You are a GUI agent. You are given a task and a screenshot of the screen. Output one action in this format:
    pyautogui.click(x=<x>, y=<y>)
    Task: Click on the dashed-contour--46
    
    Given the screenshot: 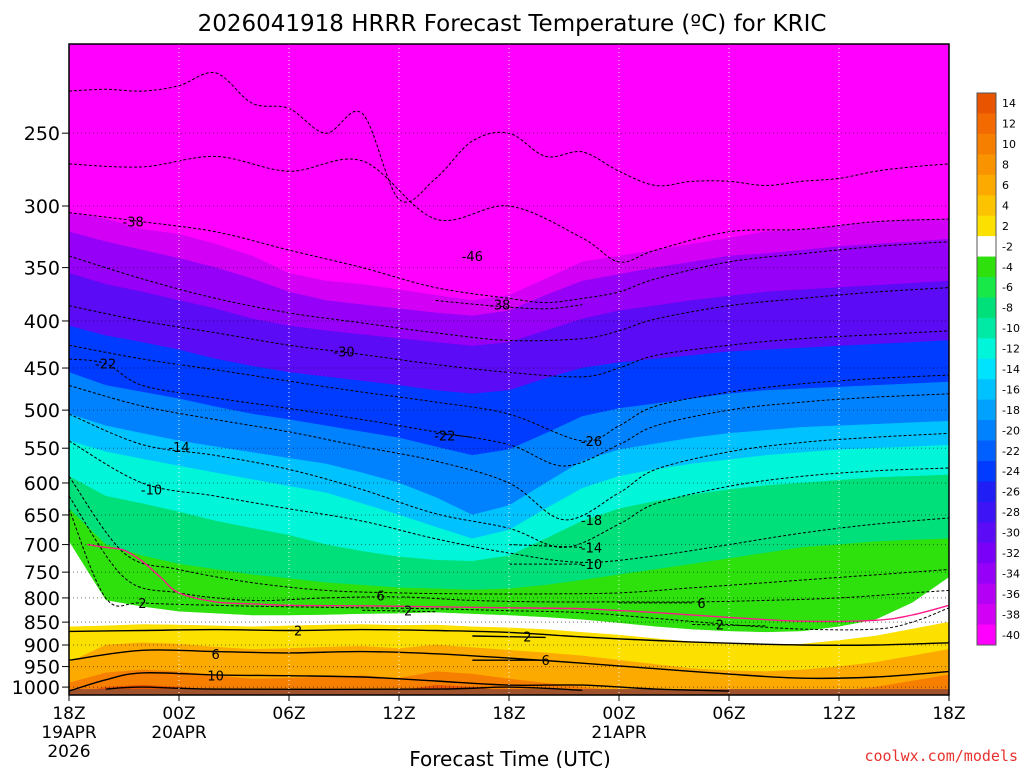 What is the action you would take?
    pyautogui.click(x=509, y=137)
    